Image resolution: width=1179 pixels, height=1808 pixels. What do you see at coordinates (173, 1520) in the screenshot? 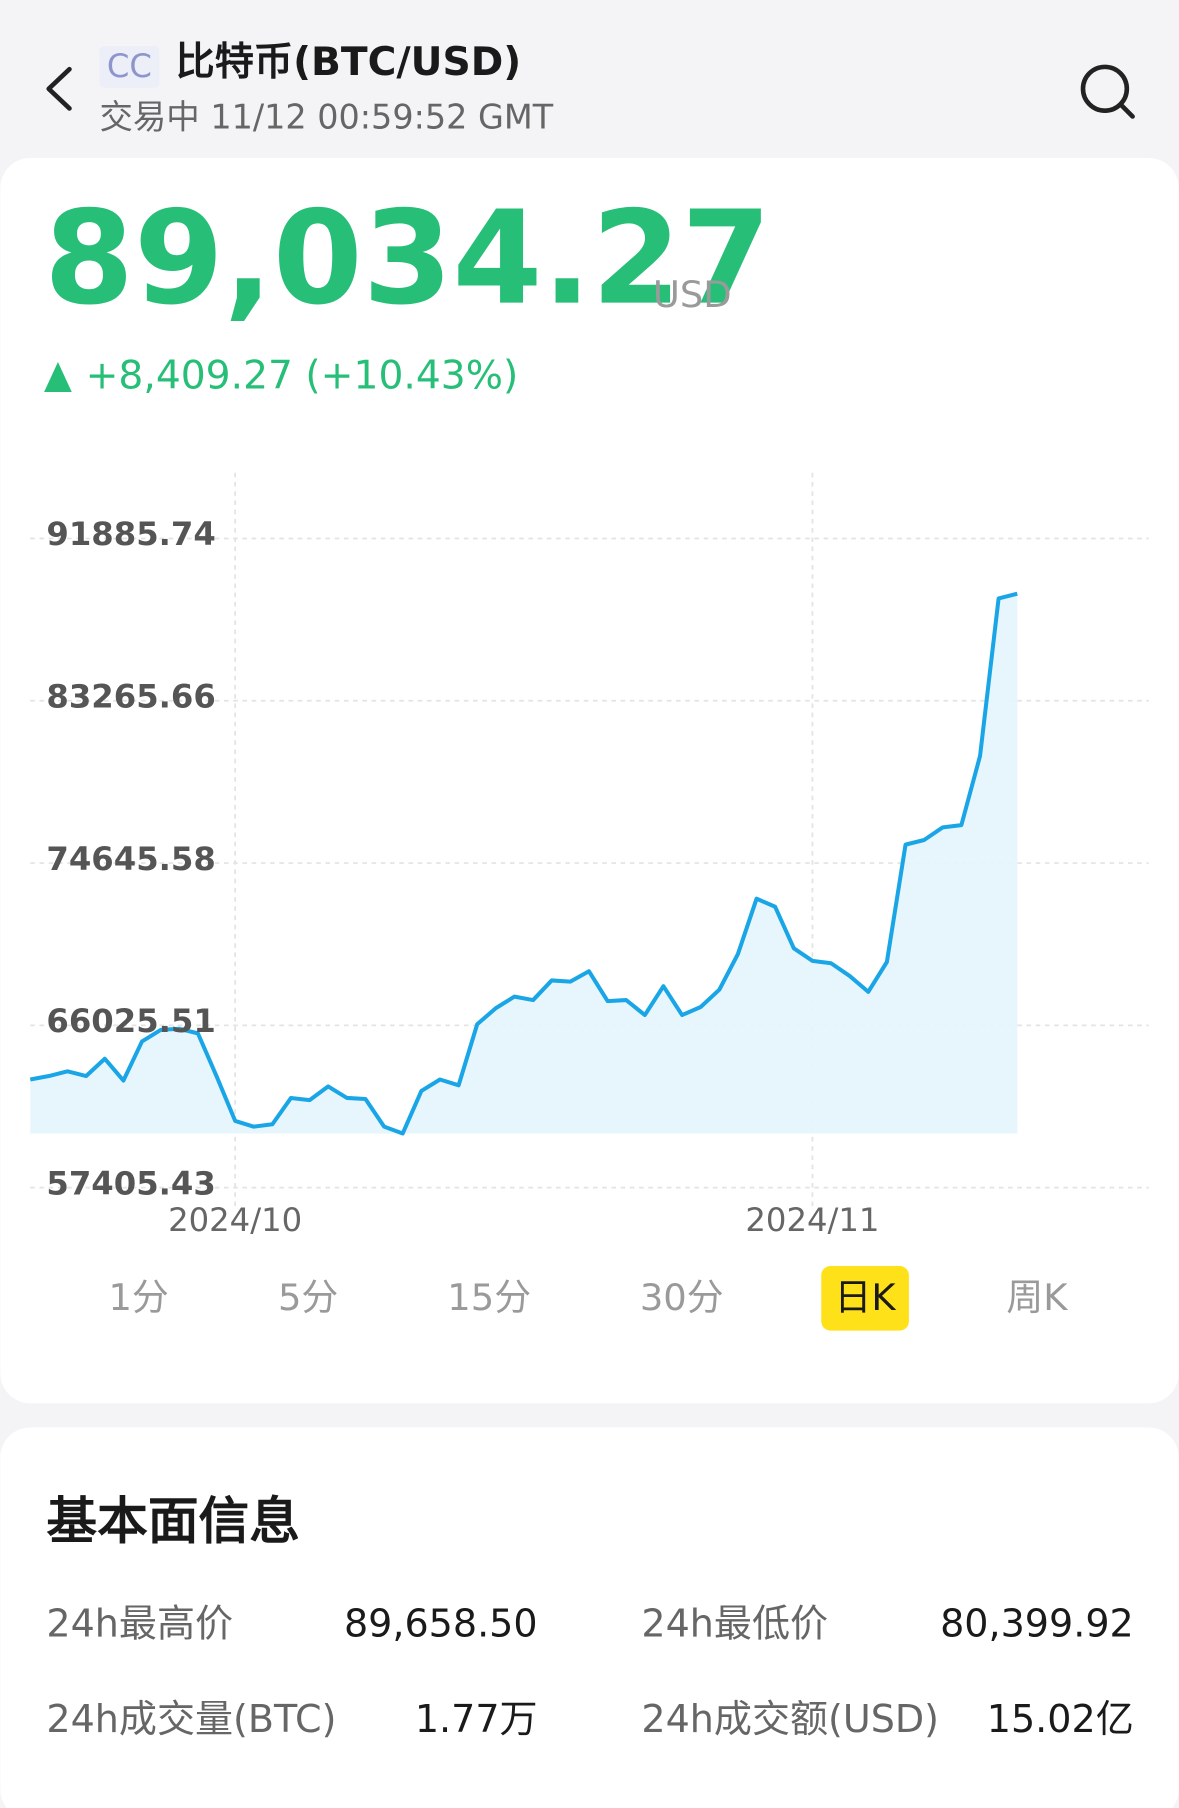
I see `section-title: 基本面信息` at bounding box center [173, 1520].